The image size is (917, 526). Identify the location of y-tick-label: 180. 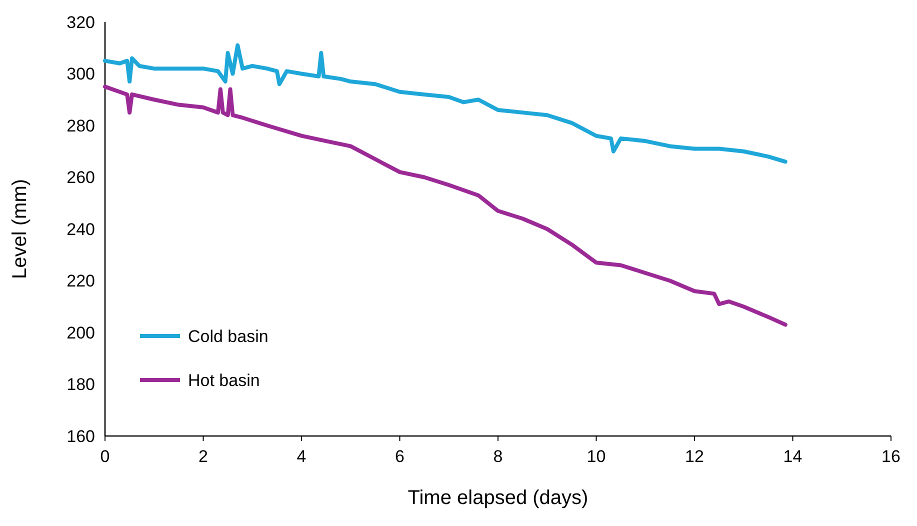
(80, 384).